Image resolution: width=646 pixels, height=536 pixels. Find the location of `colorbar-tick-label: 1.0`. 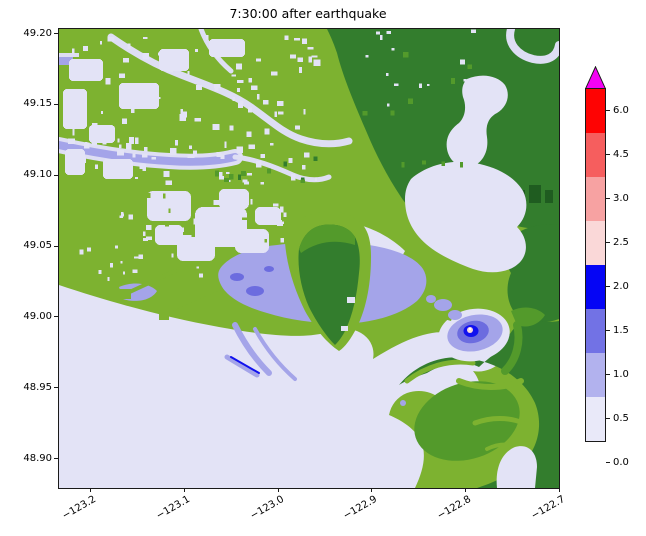

colorbar-tick-label: 1.0 is located at coordinates (621, 374).